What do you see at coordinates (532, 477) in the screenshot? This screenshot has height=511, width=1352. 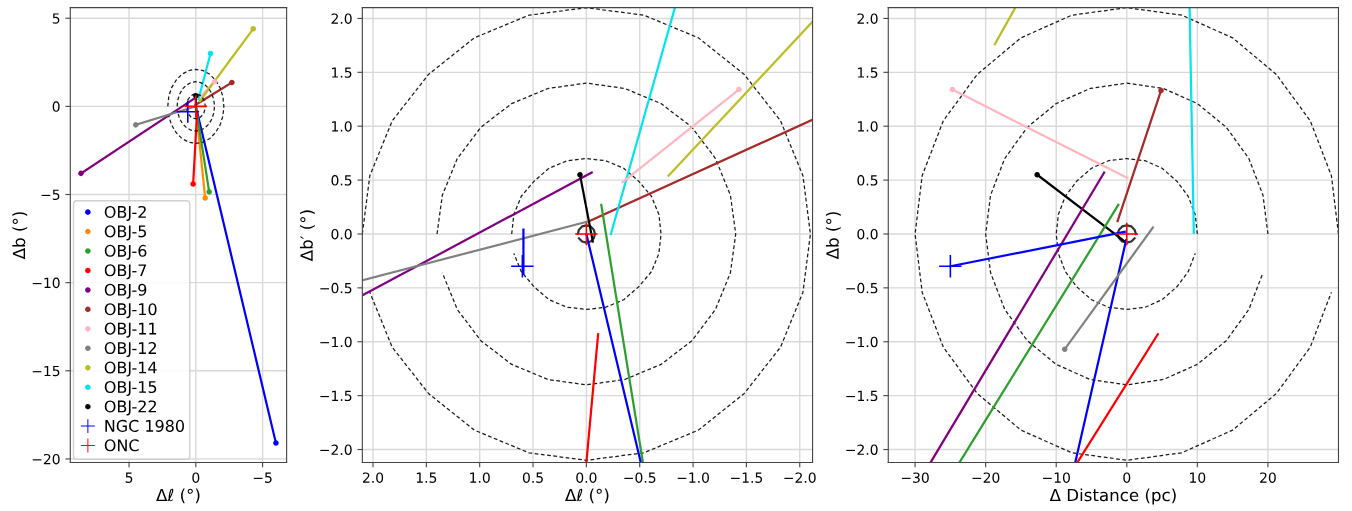 I see `x-tick-label: 0.5` at bounding box center [532, 477].